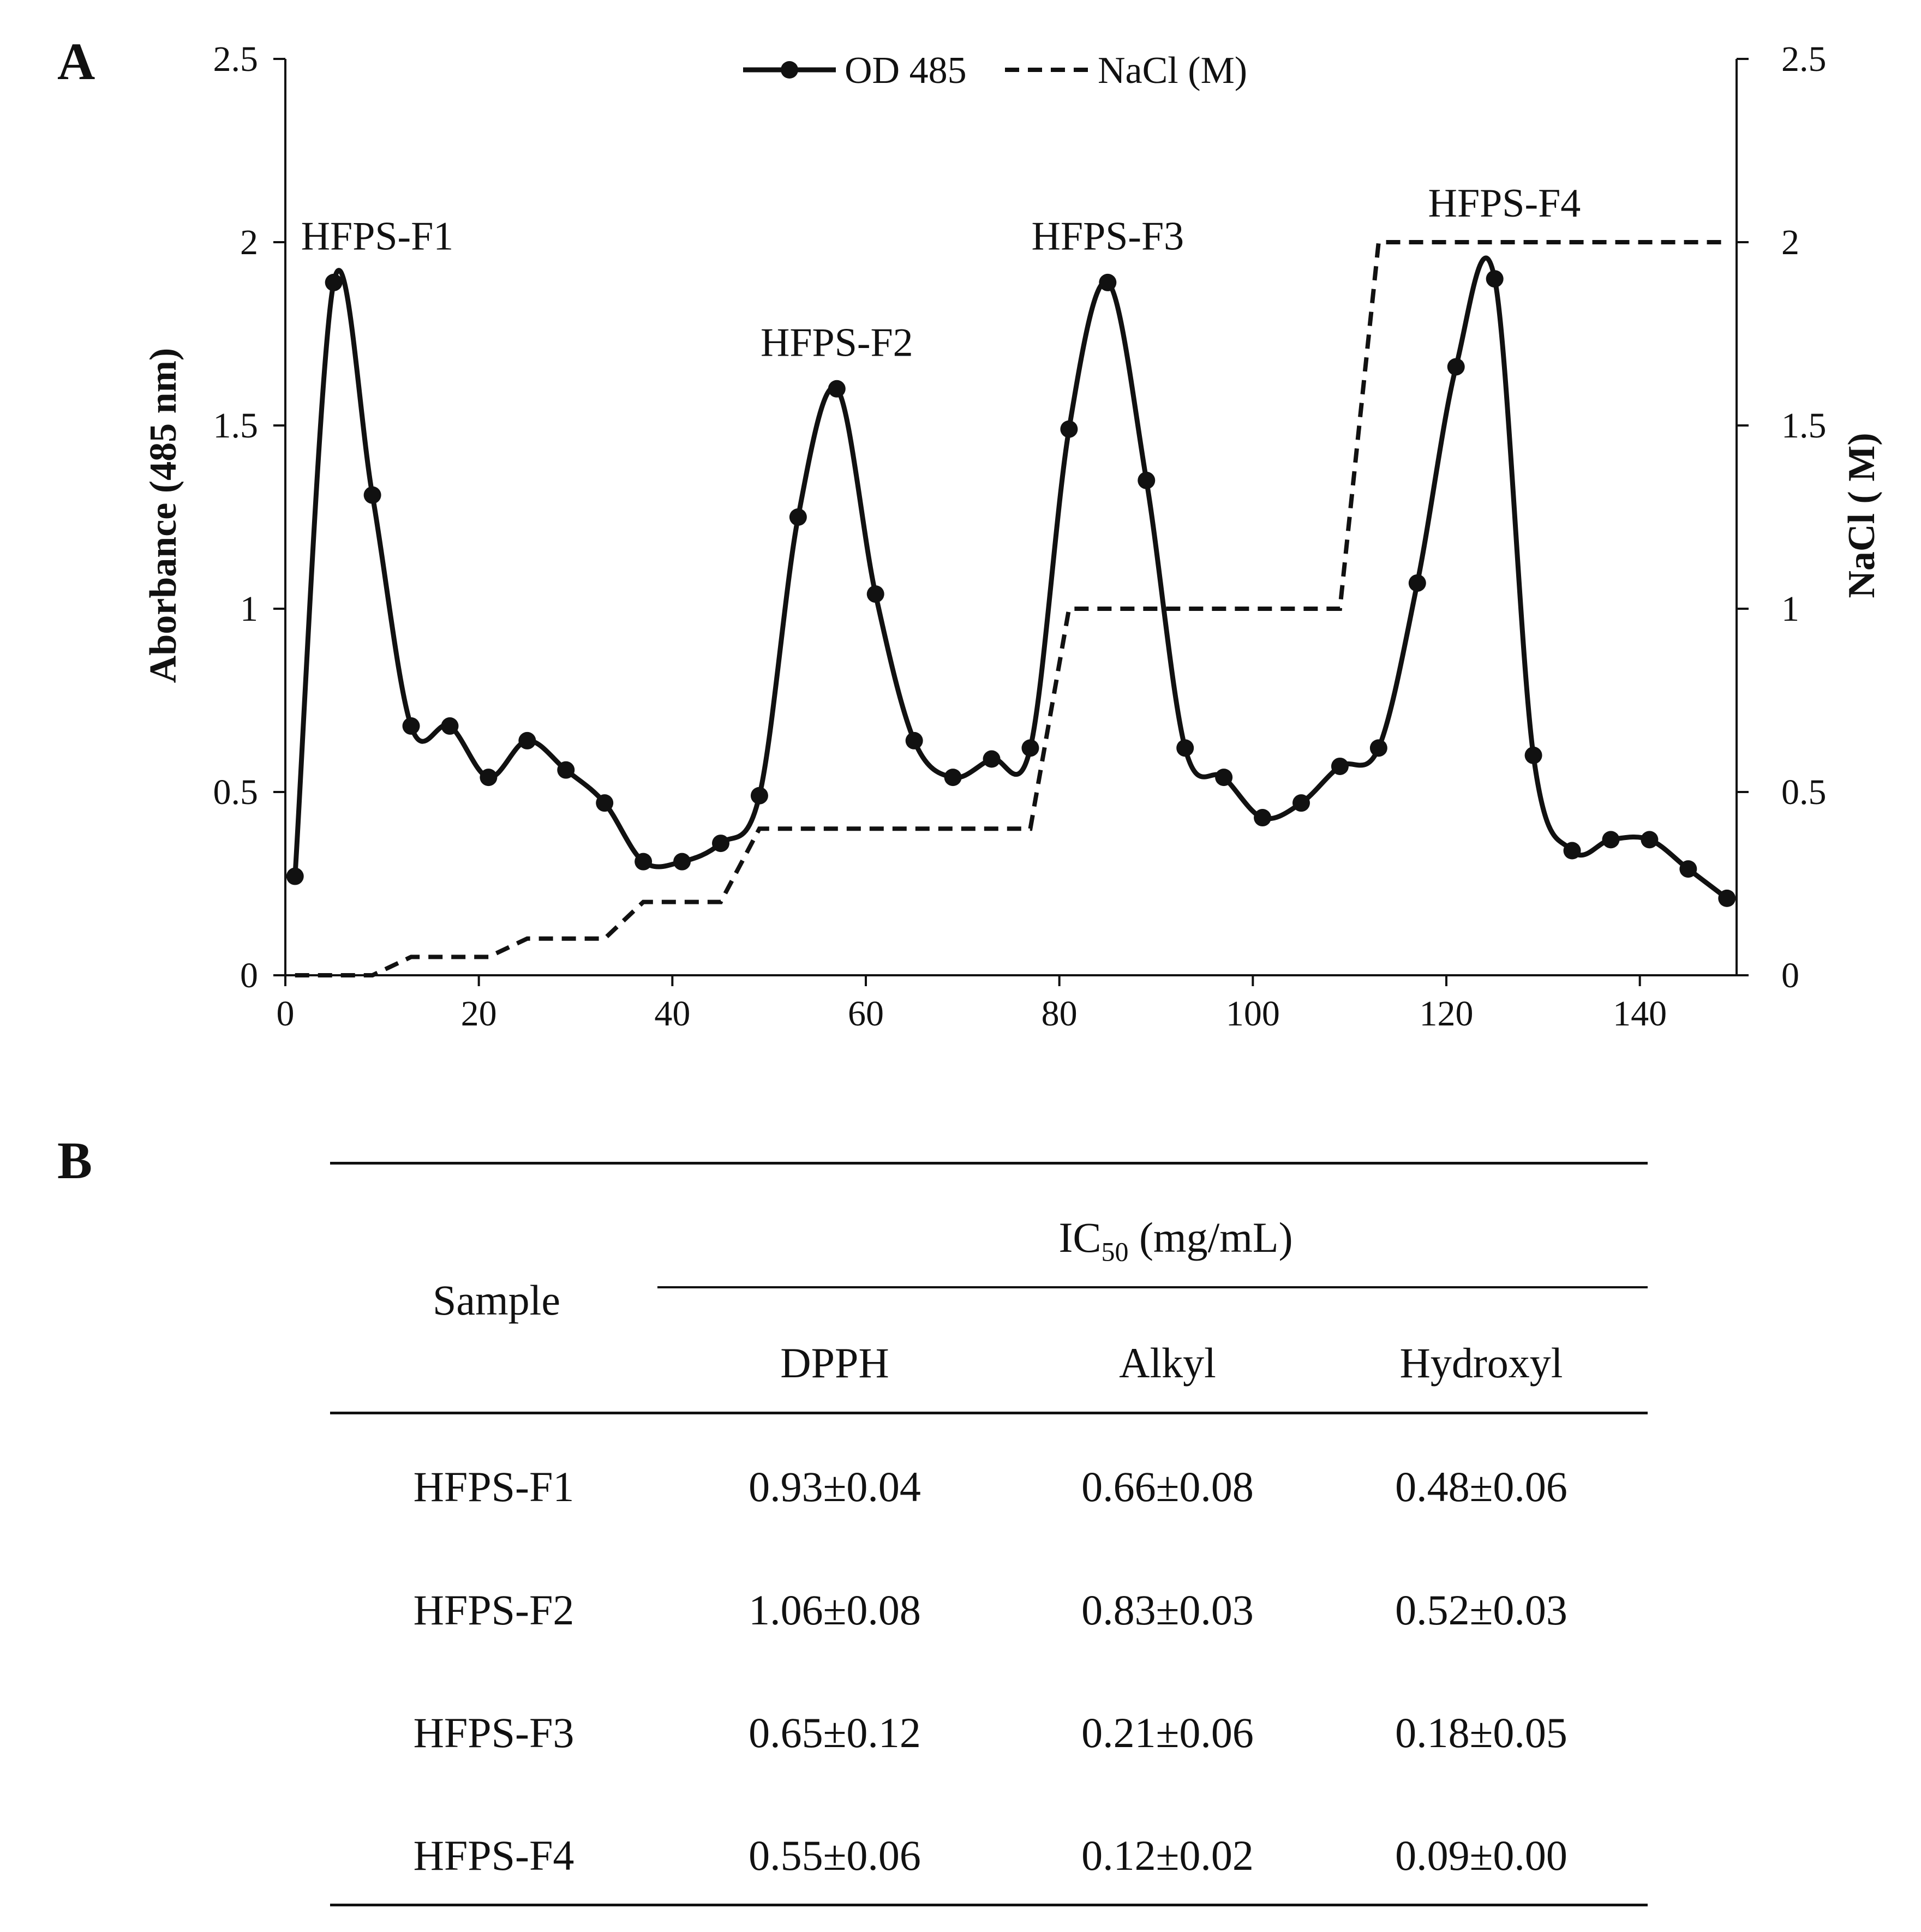 Image resolution: width=1921 pixels, height=1932 pixels. Describe the element at coordinates (1481, 1486) in the screenshot. I see `row-value-hydroxyl: 0.48±0.06` at that location.